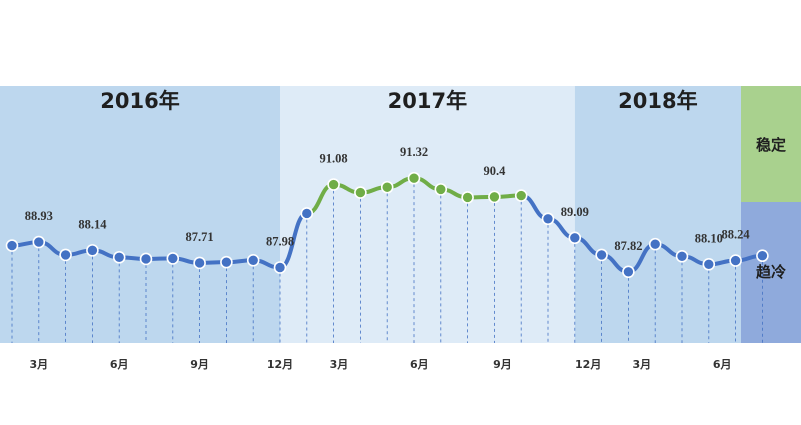 The image size is (801, 425). Describe the element at coordinates (280, 242) in the screenshot. I see `data-label: 87.98` at that location.